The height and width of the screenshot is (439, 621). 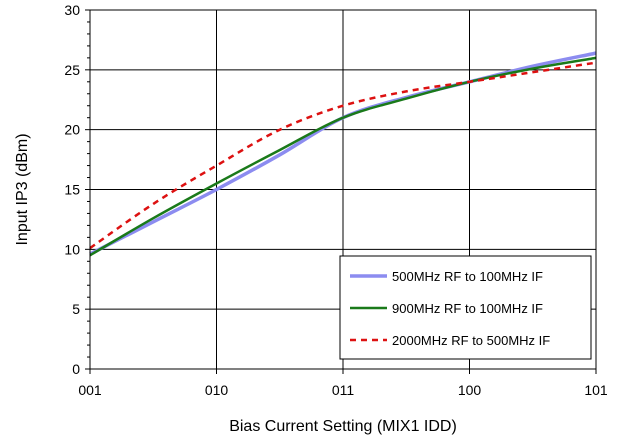 I want to click on y-tick-label: 10, so click(x=72, y=249).